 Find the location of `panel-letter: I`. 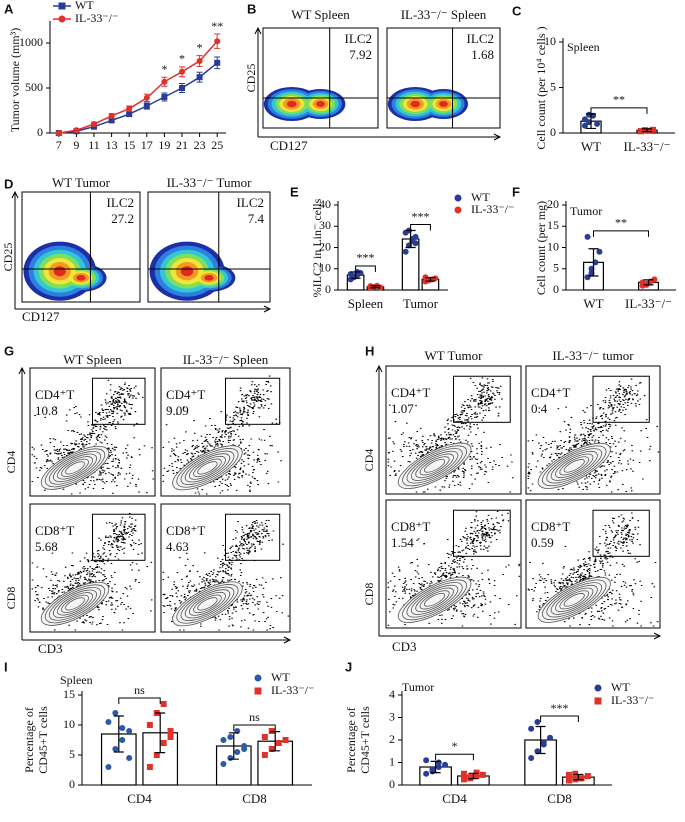

panel-letter: I is located at coordinates (6, 666).